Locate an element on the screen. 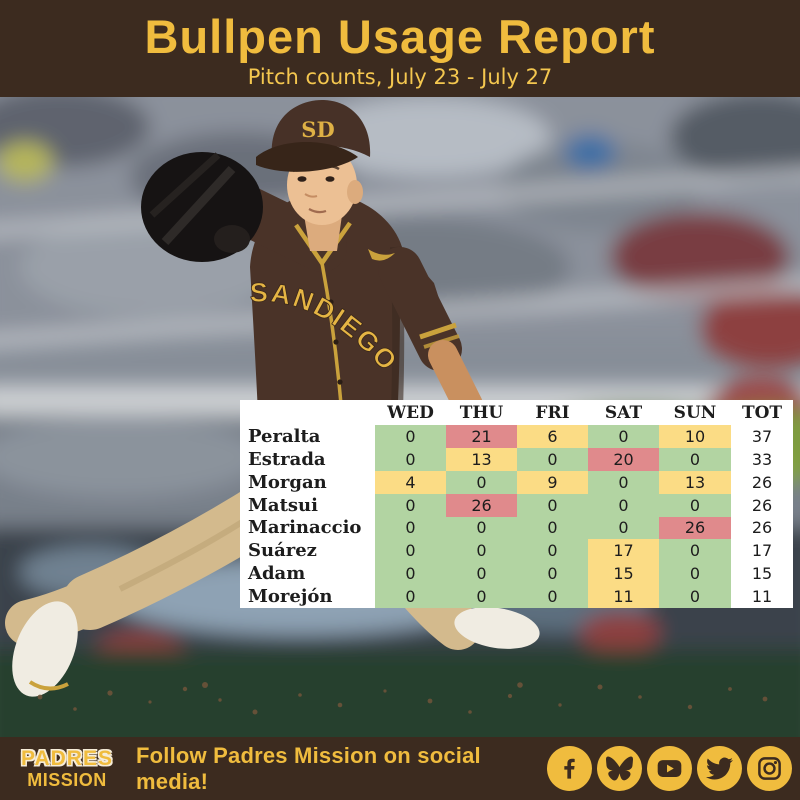 Image resolution: width=800 pixels, height=800 pixels. logo-line-padres: PADRES is located at coordinates (67, 758).